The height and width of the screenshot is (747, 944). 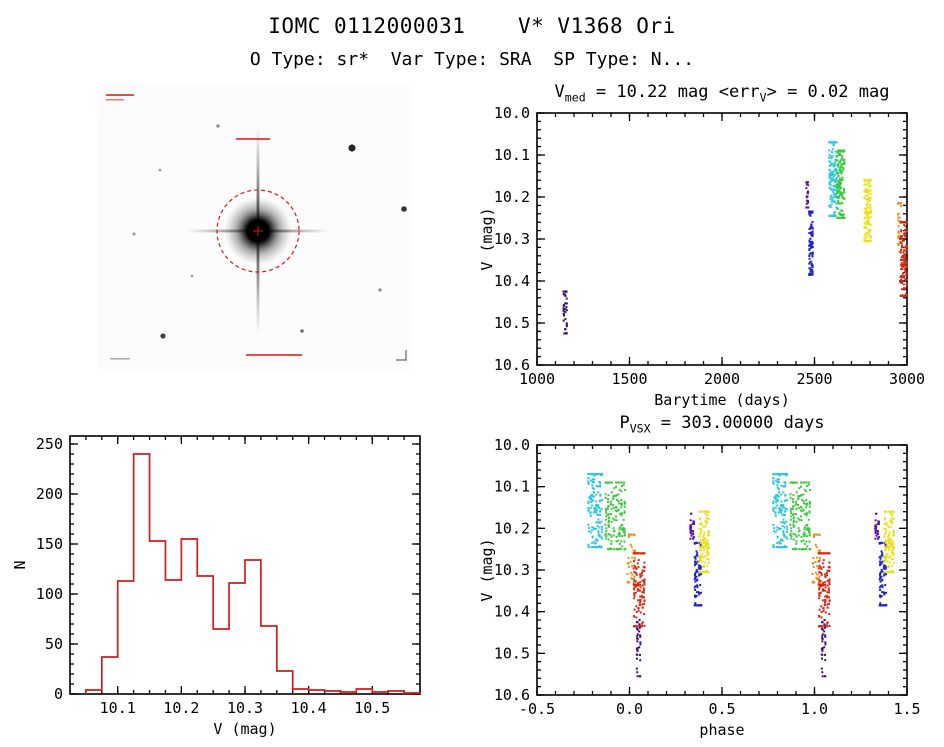 I want to click on x-tick-label: 3000, so click(x=907, y=379).